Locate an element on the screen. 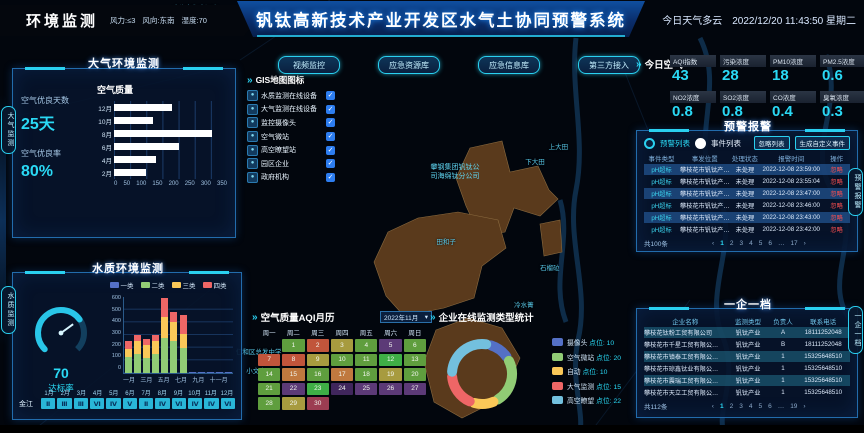 This screenshot has width=864, height=433. river-month: 8月 is located at coordinates (162, 394).